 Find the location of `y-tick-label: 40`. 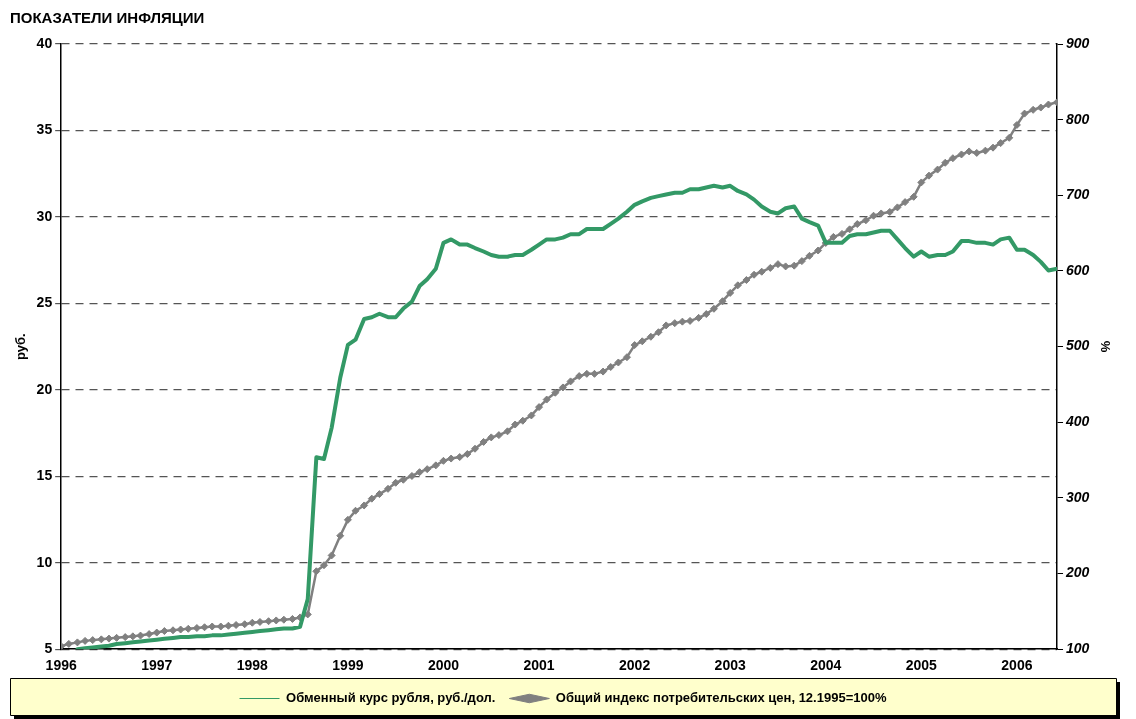

y-tick-label: 40 is located at coordinates (44, 42).